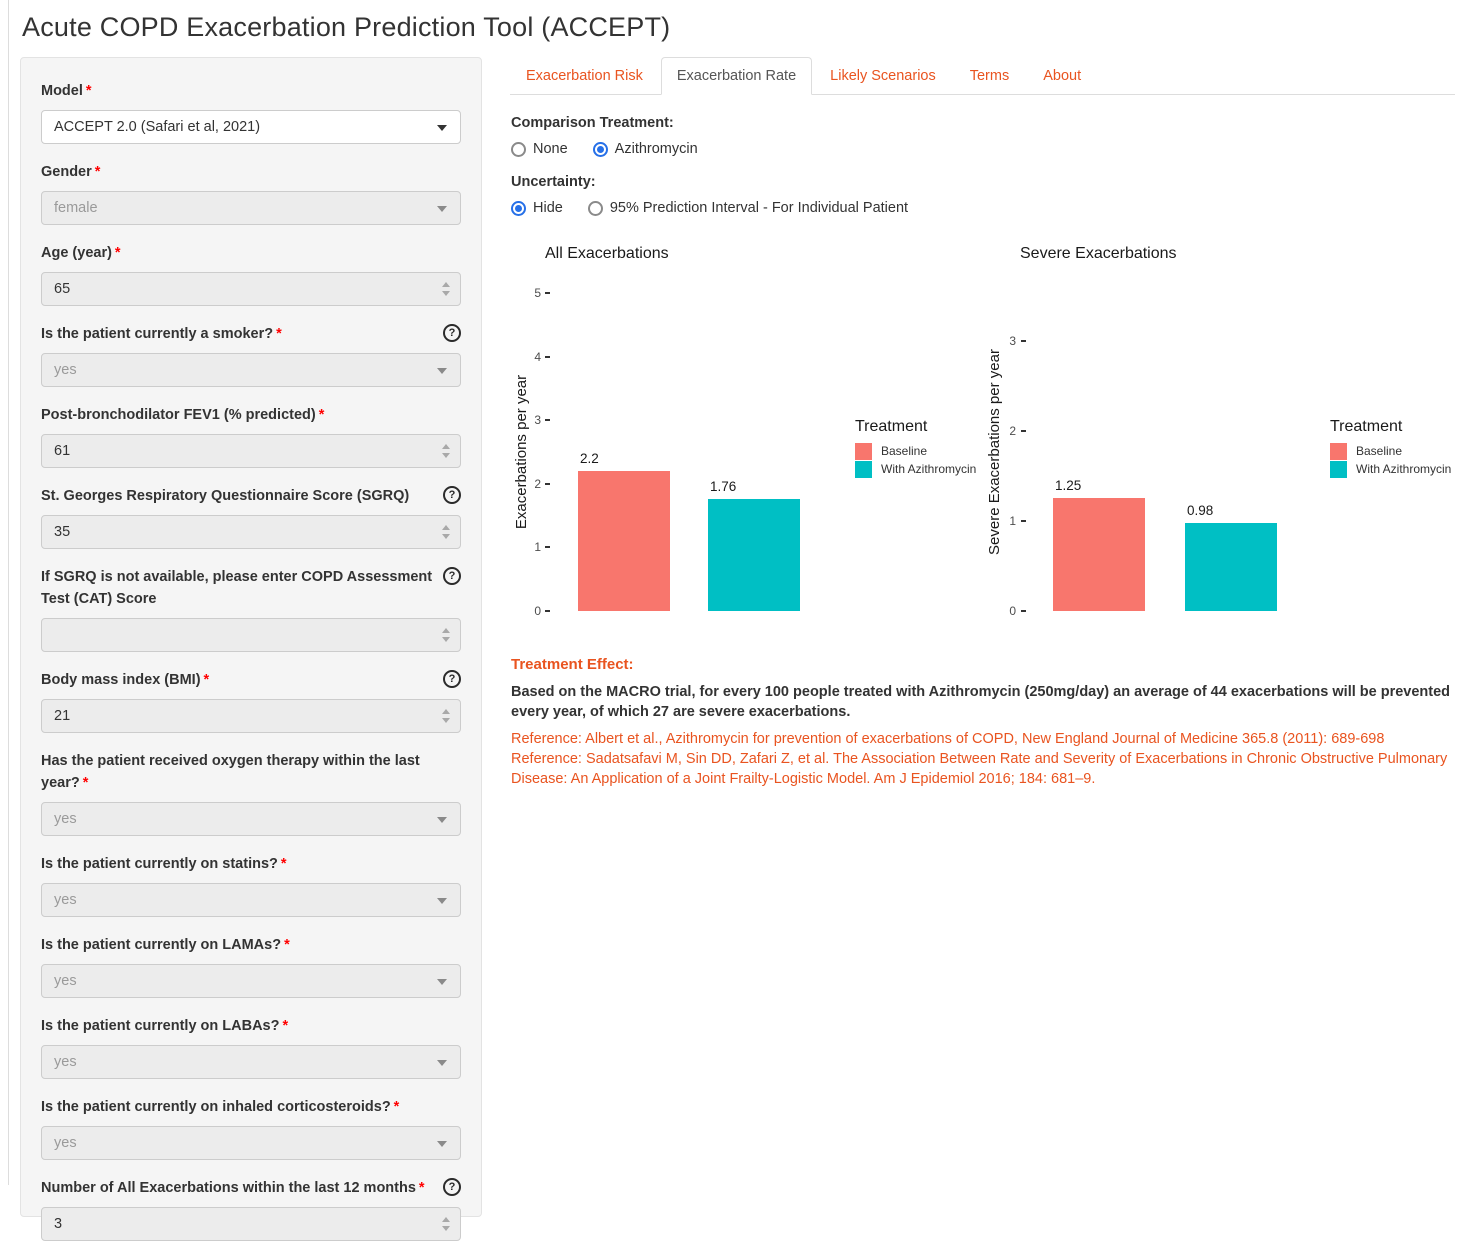  I want to click on lamas-select-field: Is the patient currently on LAMAs? * yes, so click(251, 966).